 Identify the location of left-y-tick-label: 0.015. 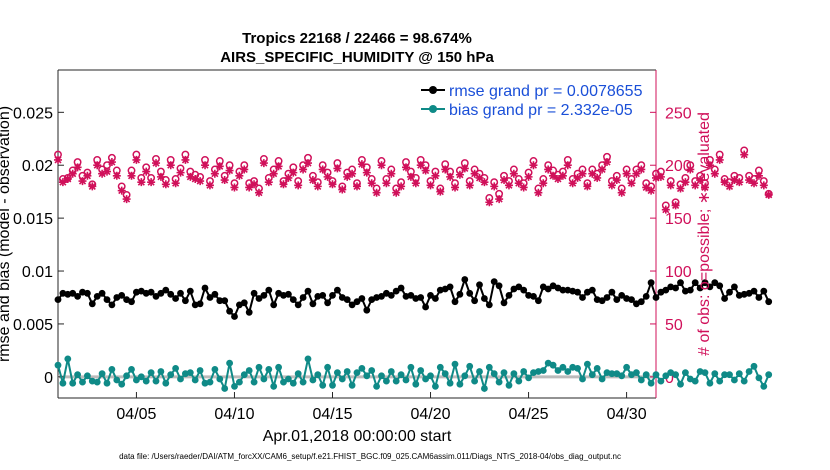
(33, 219).